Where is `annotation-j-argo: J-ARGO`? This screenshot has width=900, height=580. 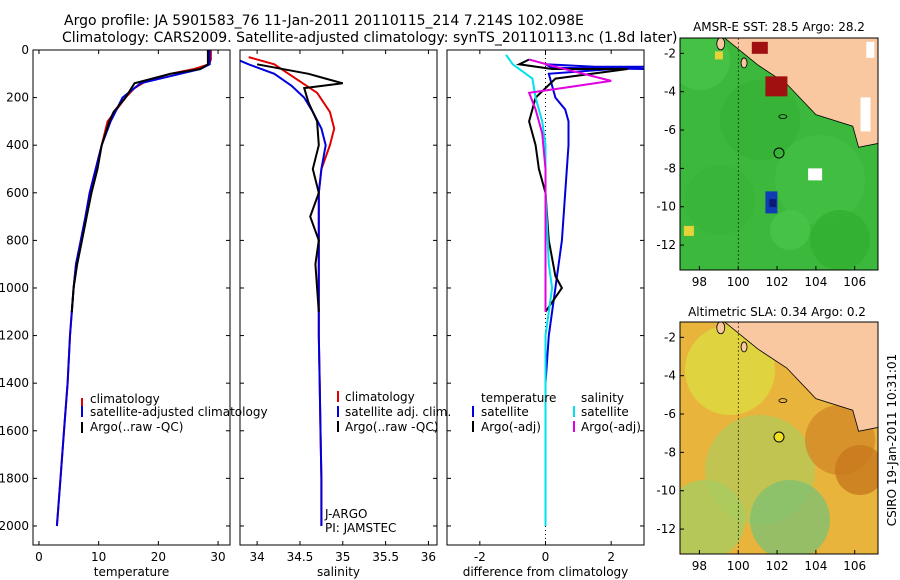
annotation-j-argo: J-ARGO is located at coordinates (345, 514).